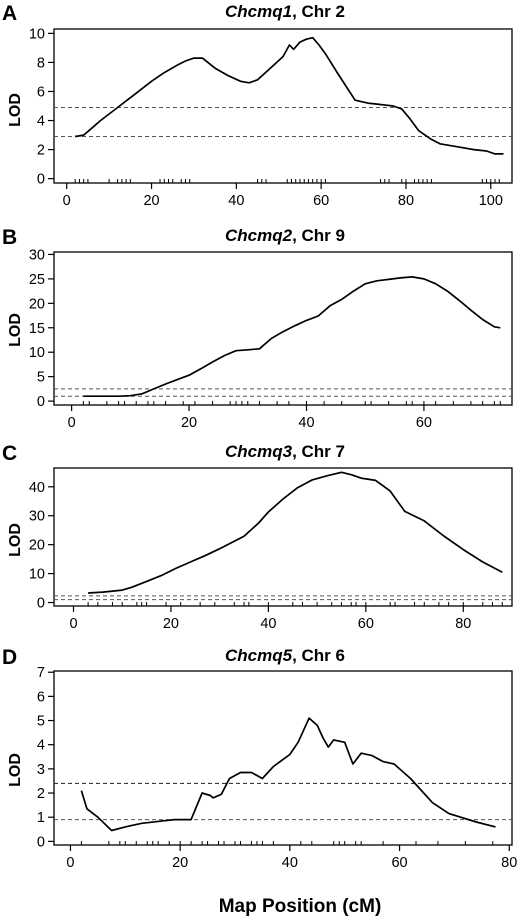 Image resolution: width=520 pixels, height=923 pixels. What do you see at coordinates (37, 329) in the screenshot?
I see `y-tick-label: 15` at bounding box center [37, 329].